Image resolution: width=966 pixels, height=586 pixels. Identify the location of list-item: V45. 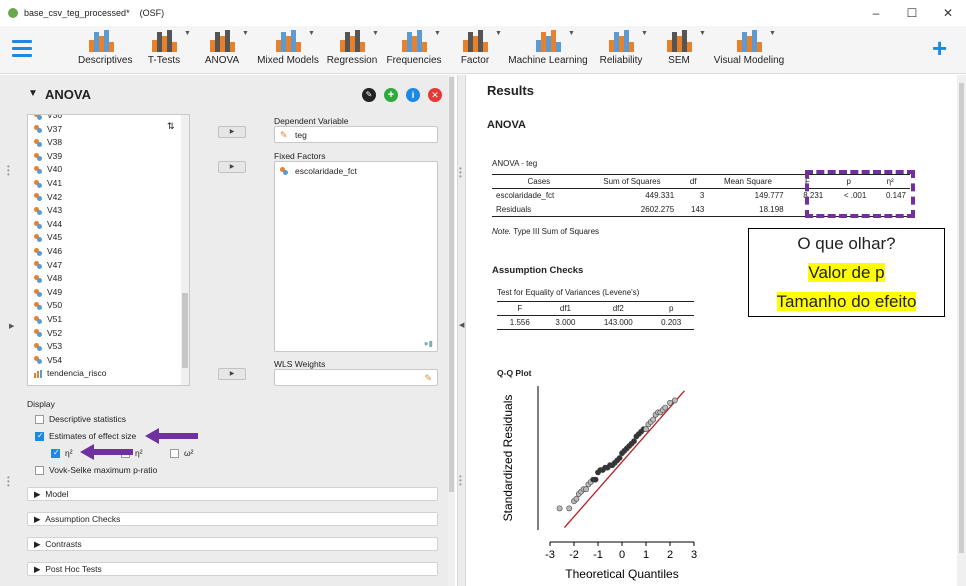
(108, 238).